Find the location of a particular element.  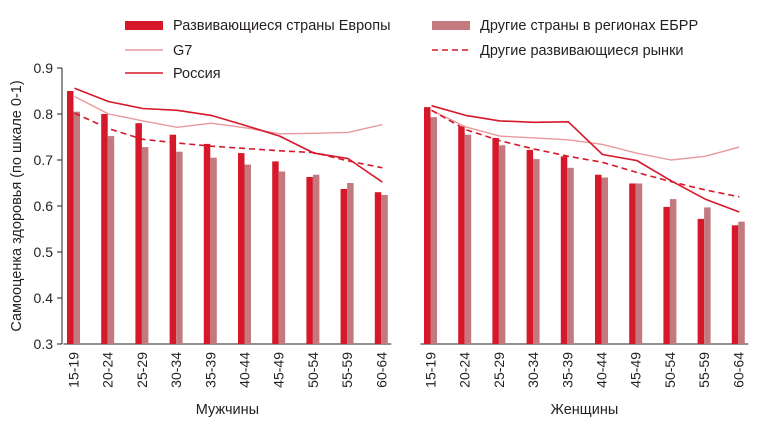

y-axis-title: Самооценка здоровья (по шкале 0-1) is located at coordinates (17, 205).